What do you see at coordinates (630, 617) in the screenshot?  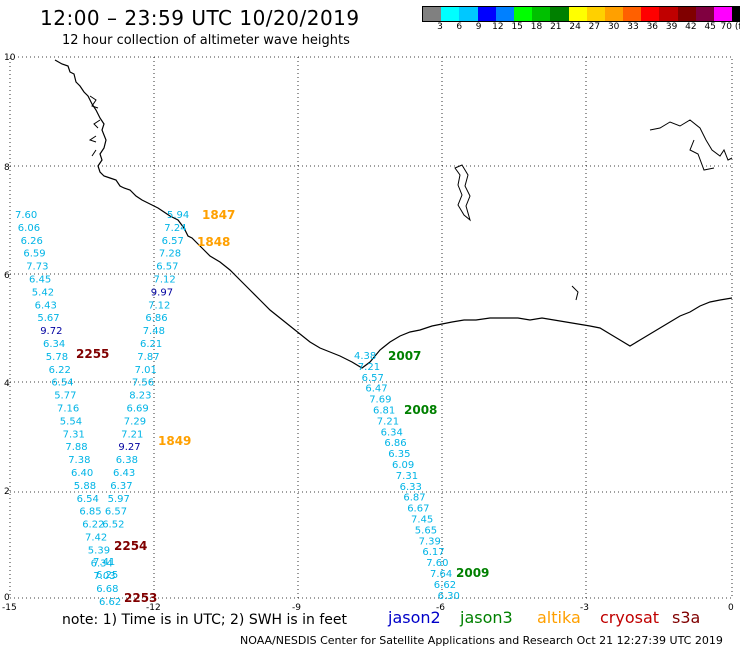 I see `legend-cryosat: cryosat` at bounding box center [630, 617].